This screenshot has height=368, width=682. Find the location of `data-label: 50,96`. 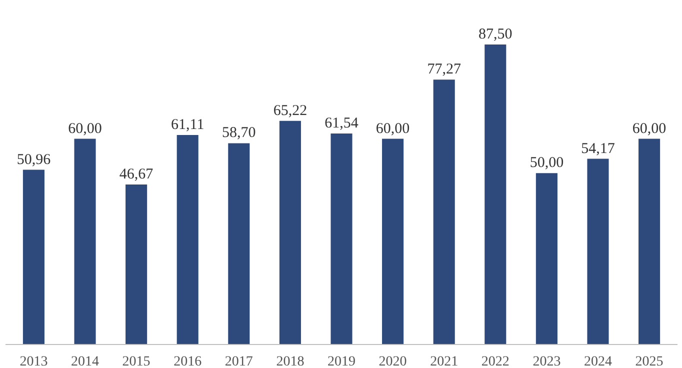

data-label: 50,96 is located at coordinates (34, 160).